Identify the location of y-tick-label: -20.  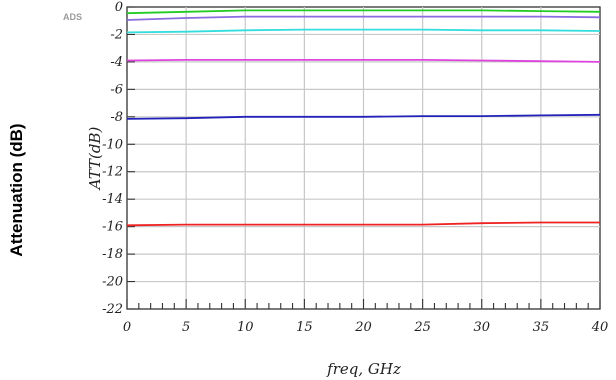
(112, 282).